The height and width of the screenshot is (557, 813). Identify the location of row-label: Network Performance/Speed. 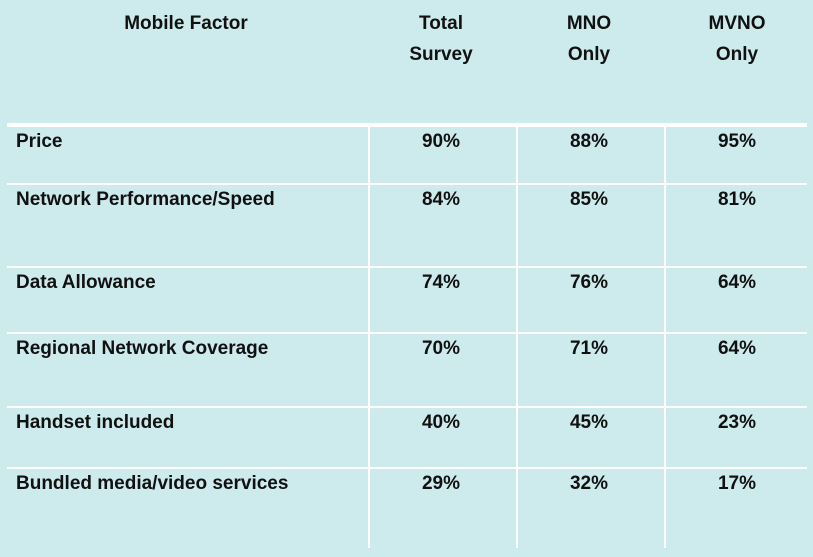
(145, 199).